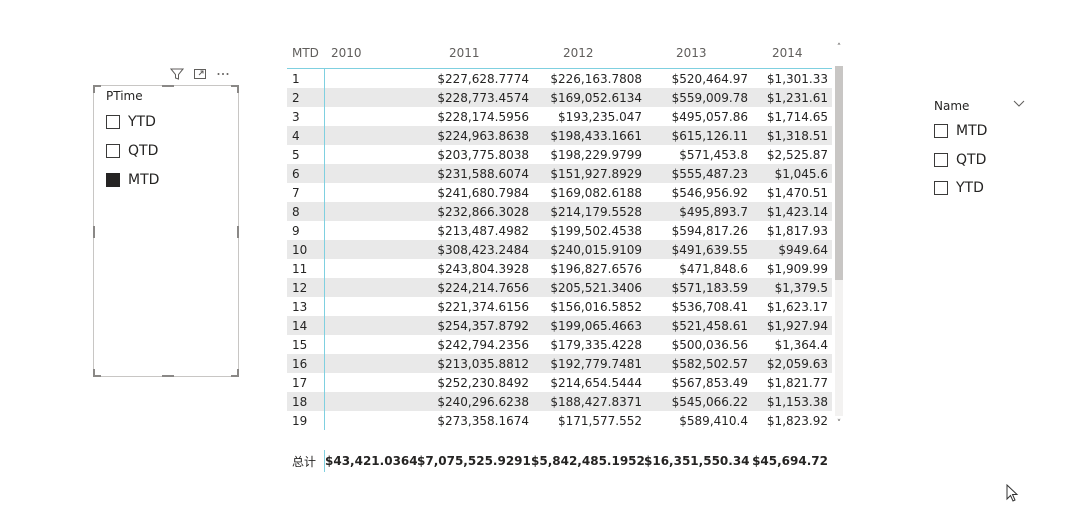  I want to click on resize-handle-top, so click(168, 86).